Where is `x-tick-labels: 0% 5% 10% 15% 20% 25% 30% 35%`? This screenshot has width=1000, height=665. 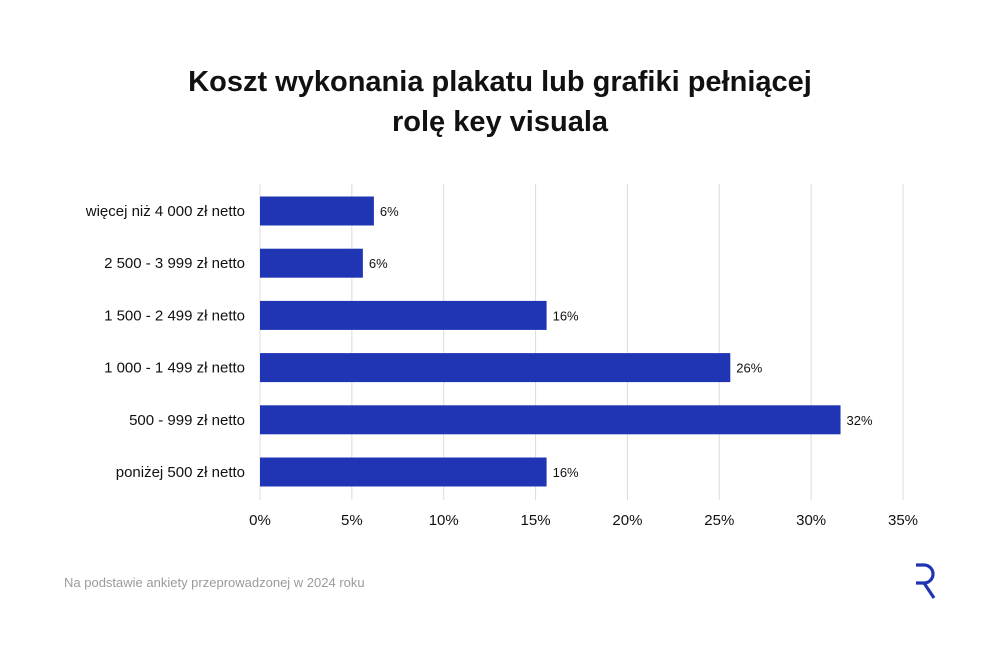 x-tick-labels: 0% 5% 10% 15% 20% 25% 30% 35% is located at coordinates (583, 520).